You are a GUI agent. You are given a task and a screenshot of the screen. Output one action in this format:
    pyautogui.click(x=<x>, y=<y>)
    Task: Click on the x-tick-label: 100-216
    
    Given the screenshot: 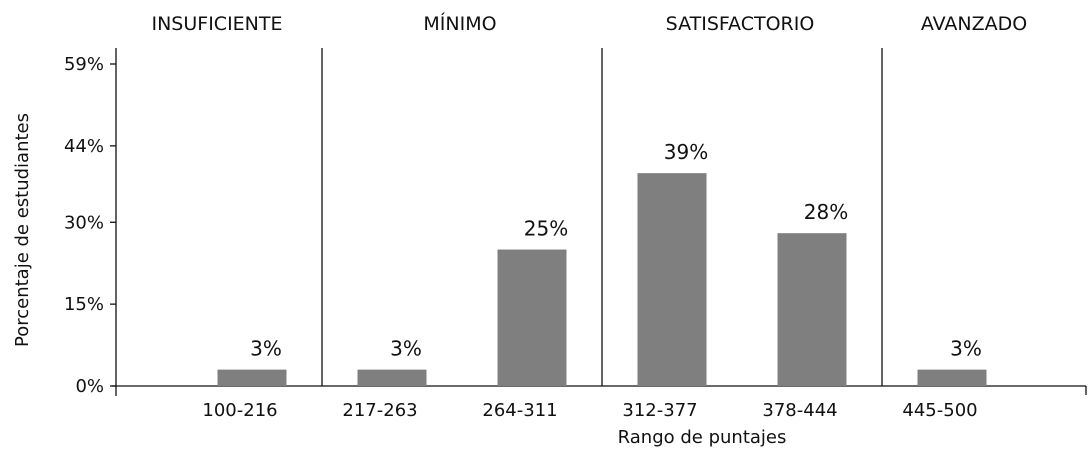 What is the action you would take?
    pyautogui.click(x=239, y=410)
    